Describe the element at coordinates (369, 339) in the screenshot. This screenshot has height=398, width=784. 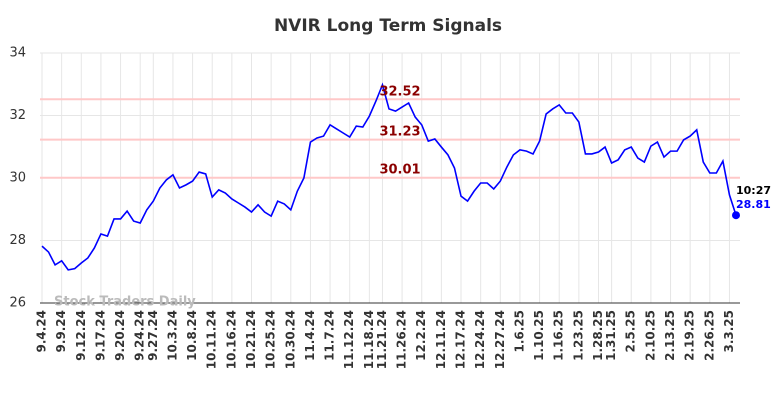
I see `x-tick-label: 11.18.24` at that location.